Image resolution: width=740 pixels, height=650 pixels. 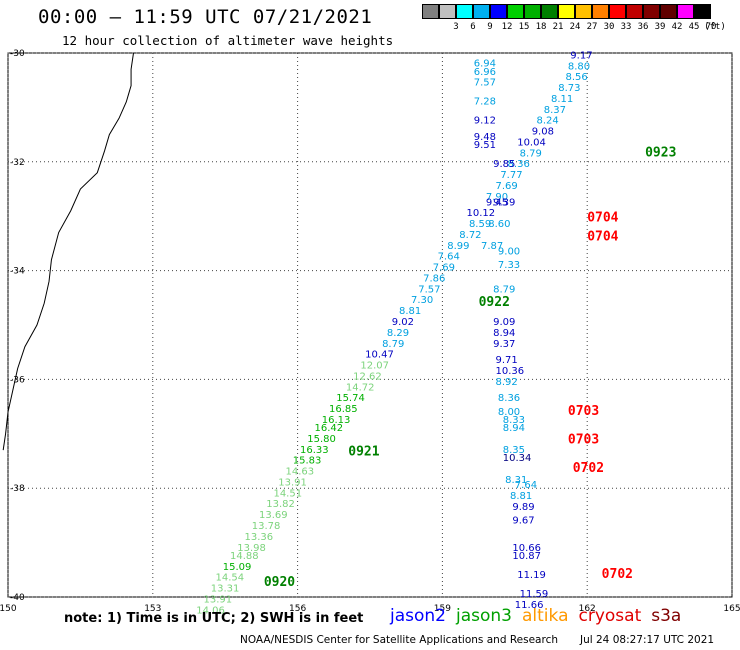 I want to click on satellite-name: jason2, so click(x=418, y=616).